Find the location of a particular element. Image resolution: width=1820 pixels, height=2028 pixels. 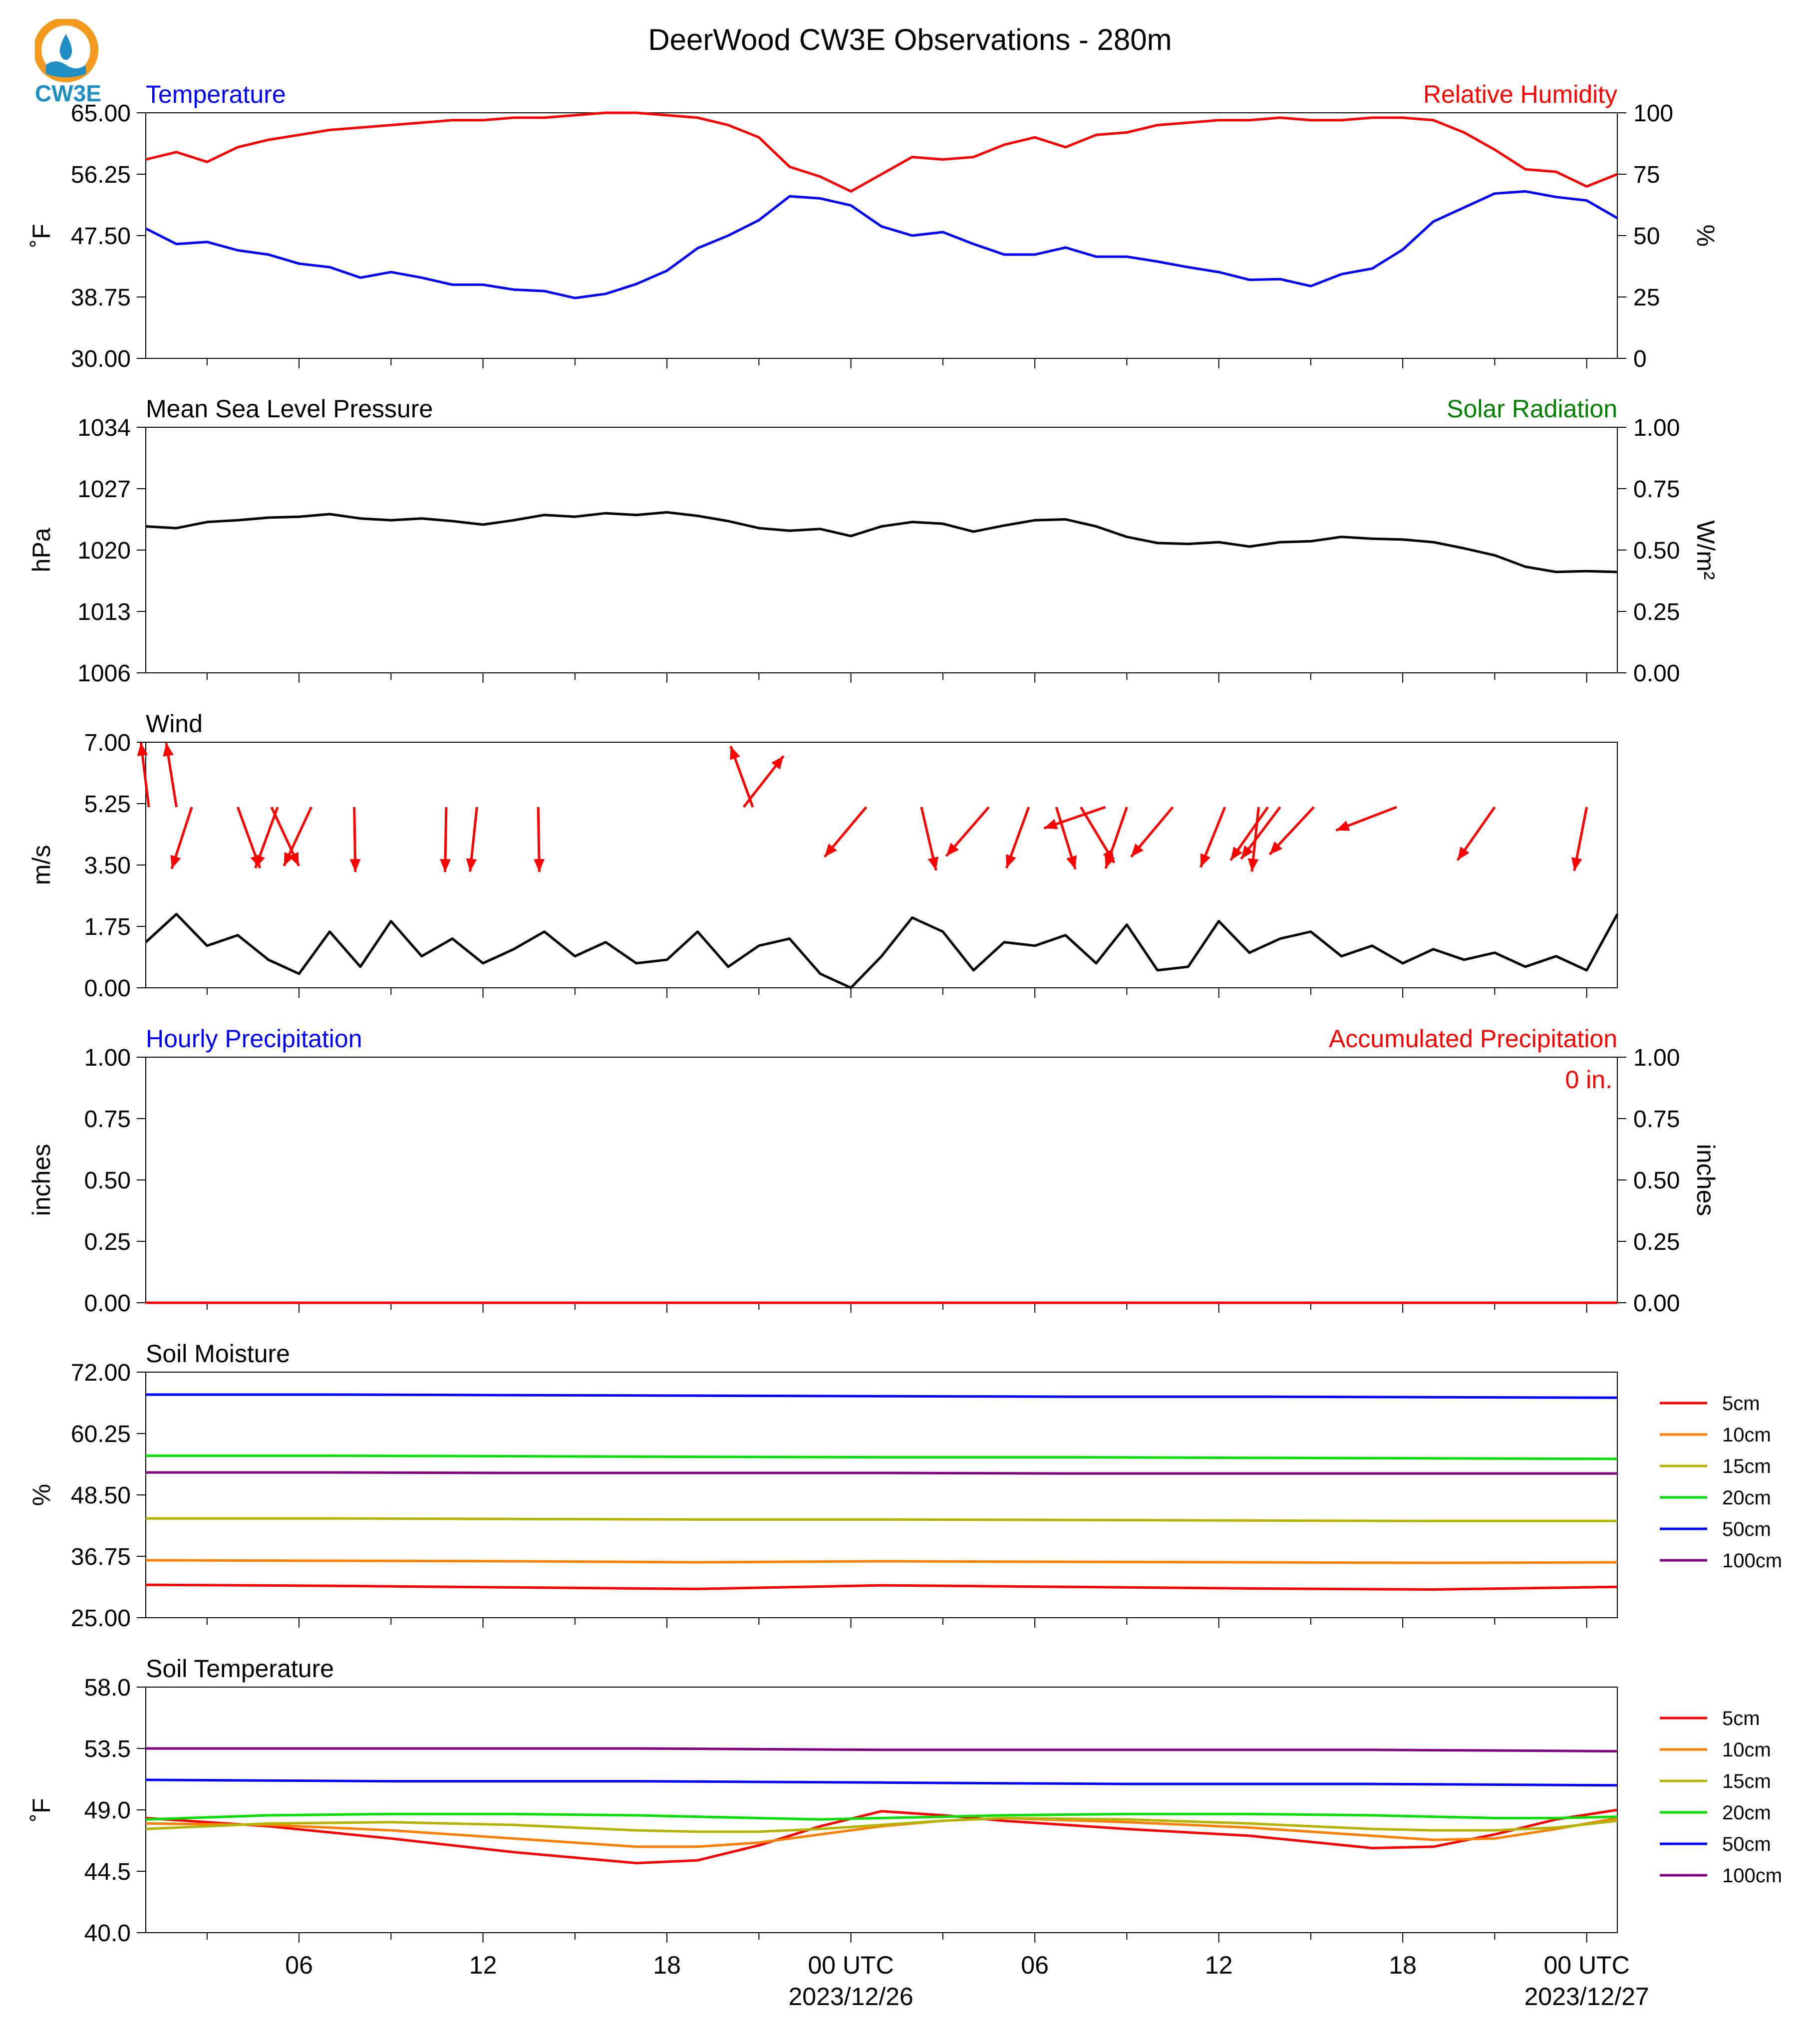

series-line-50cm is located at coordinates (881, 1782).